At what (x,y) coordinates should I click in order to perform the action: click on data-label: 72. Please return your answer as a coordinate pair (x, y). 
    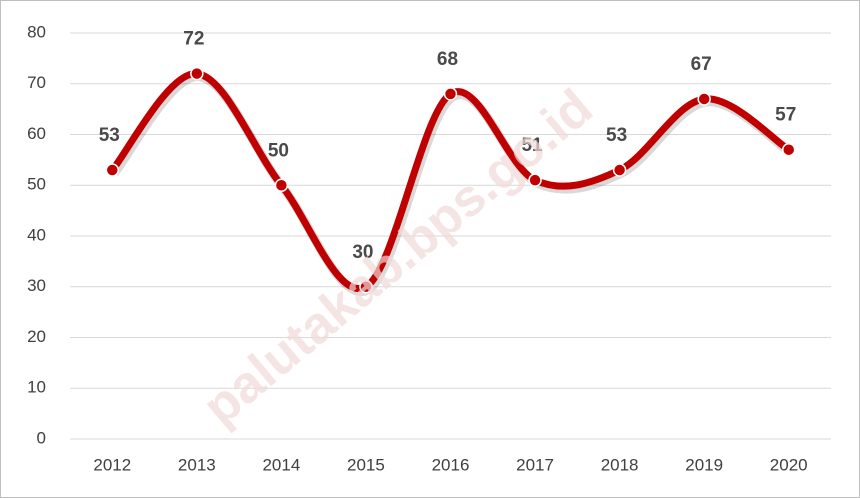
    Looking at the image, I should click on (193, 39).